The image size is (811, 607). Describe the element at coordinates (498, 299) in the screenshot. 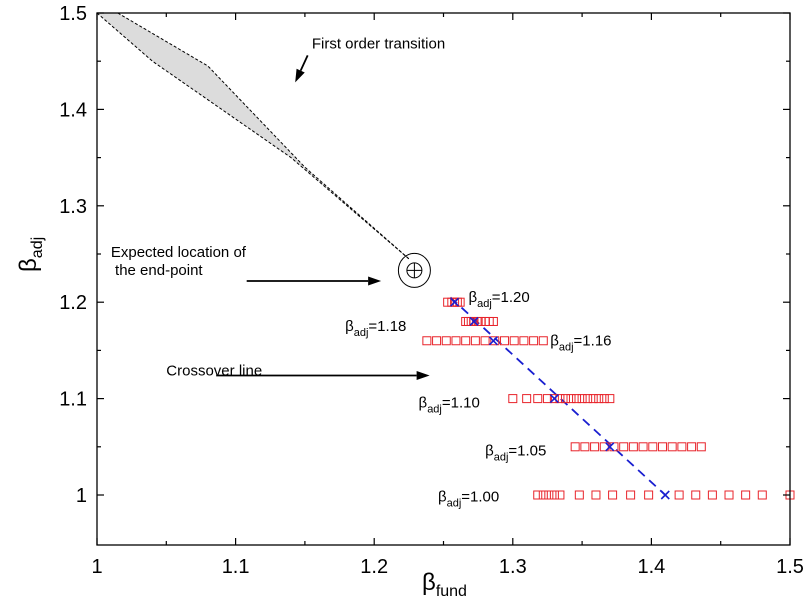

I see `point-label: βadj=1.20` at that location.